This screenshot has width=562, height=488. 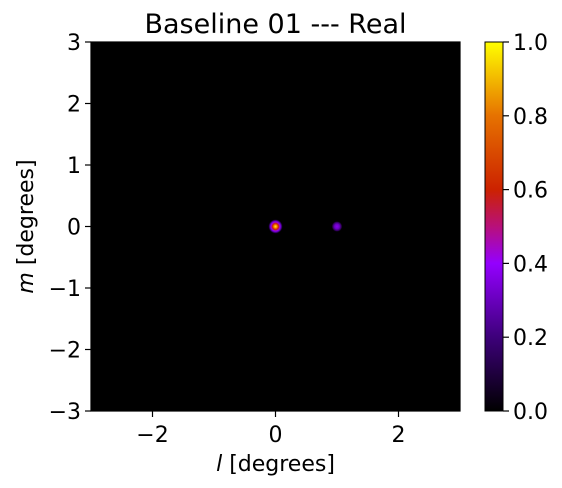 I want to click on colorbar: 0.0 0.2 0.4 0.6 0.8 1.0, so click(x=516, y=228).